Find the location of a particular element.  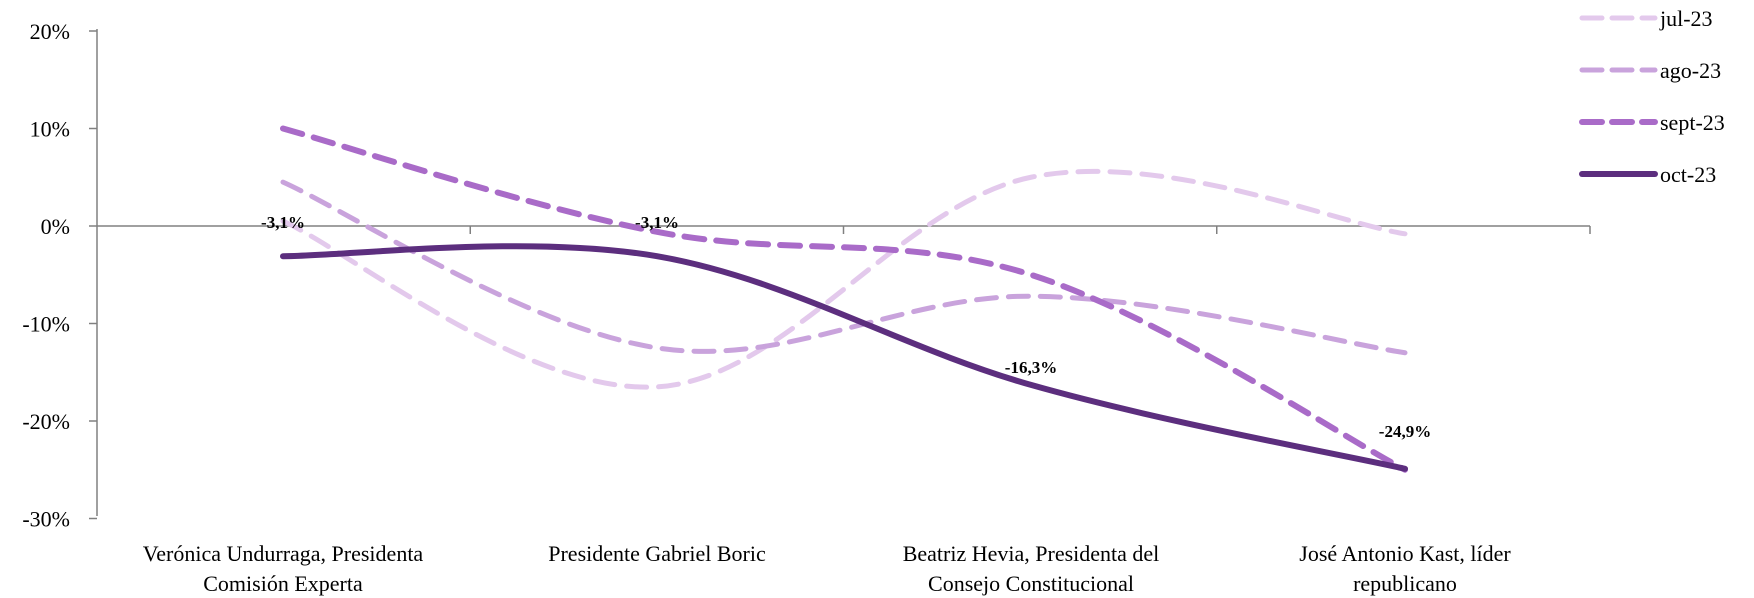

y-tick-label: -20% is located at coordinates (46, 421).